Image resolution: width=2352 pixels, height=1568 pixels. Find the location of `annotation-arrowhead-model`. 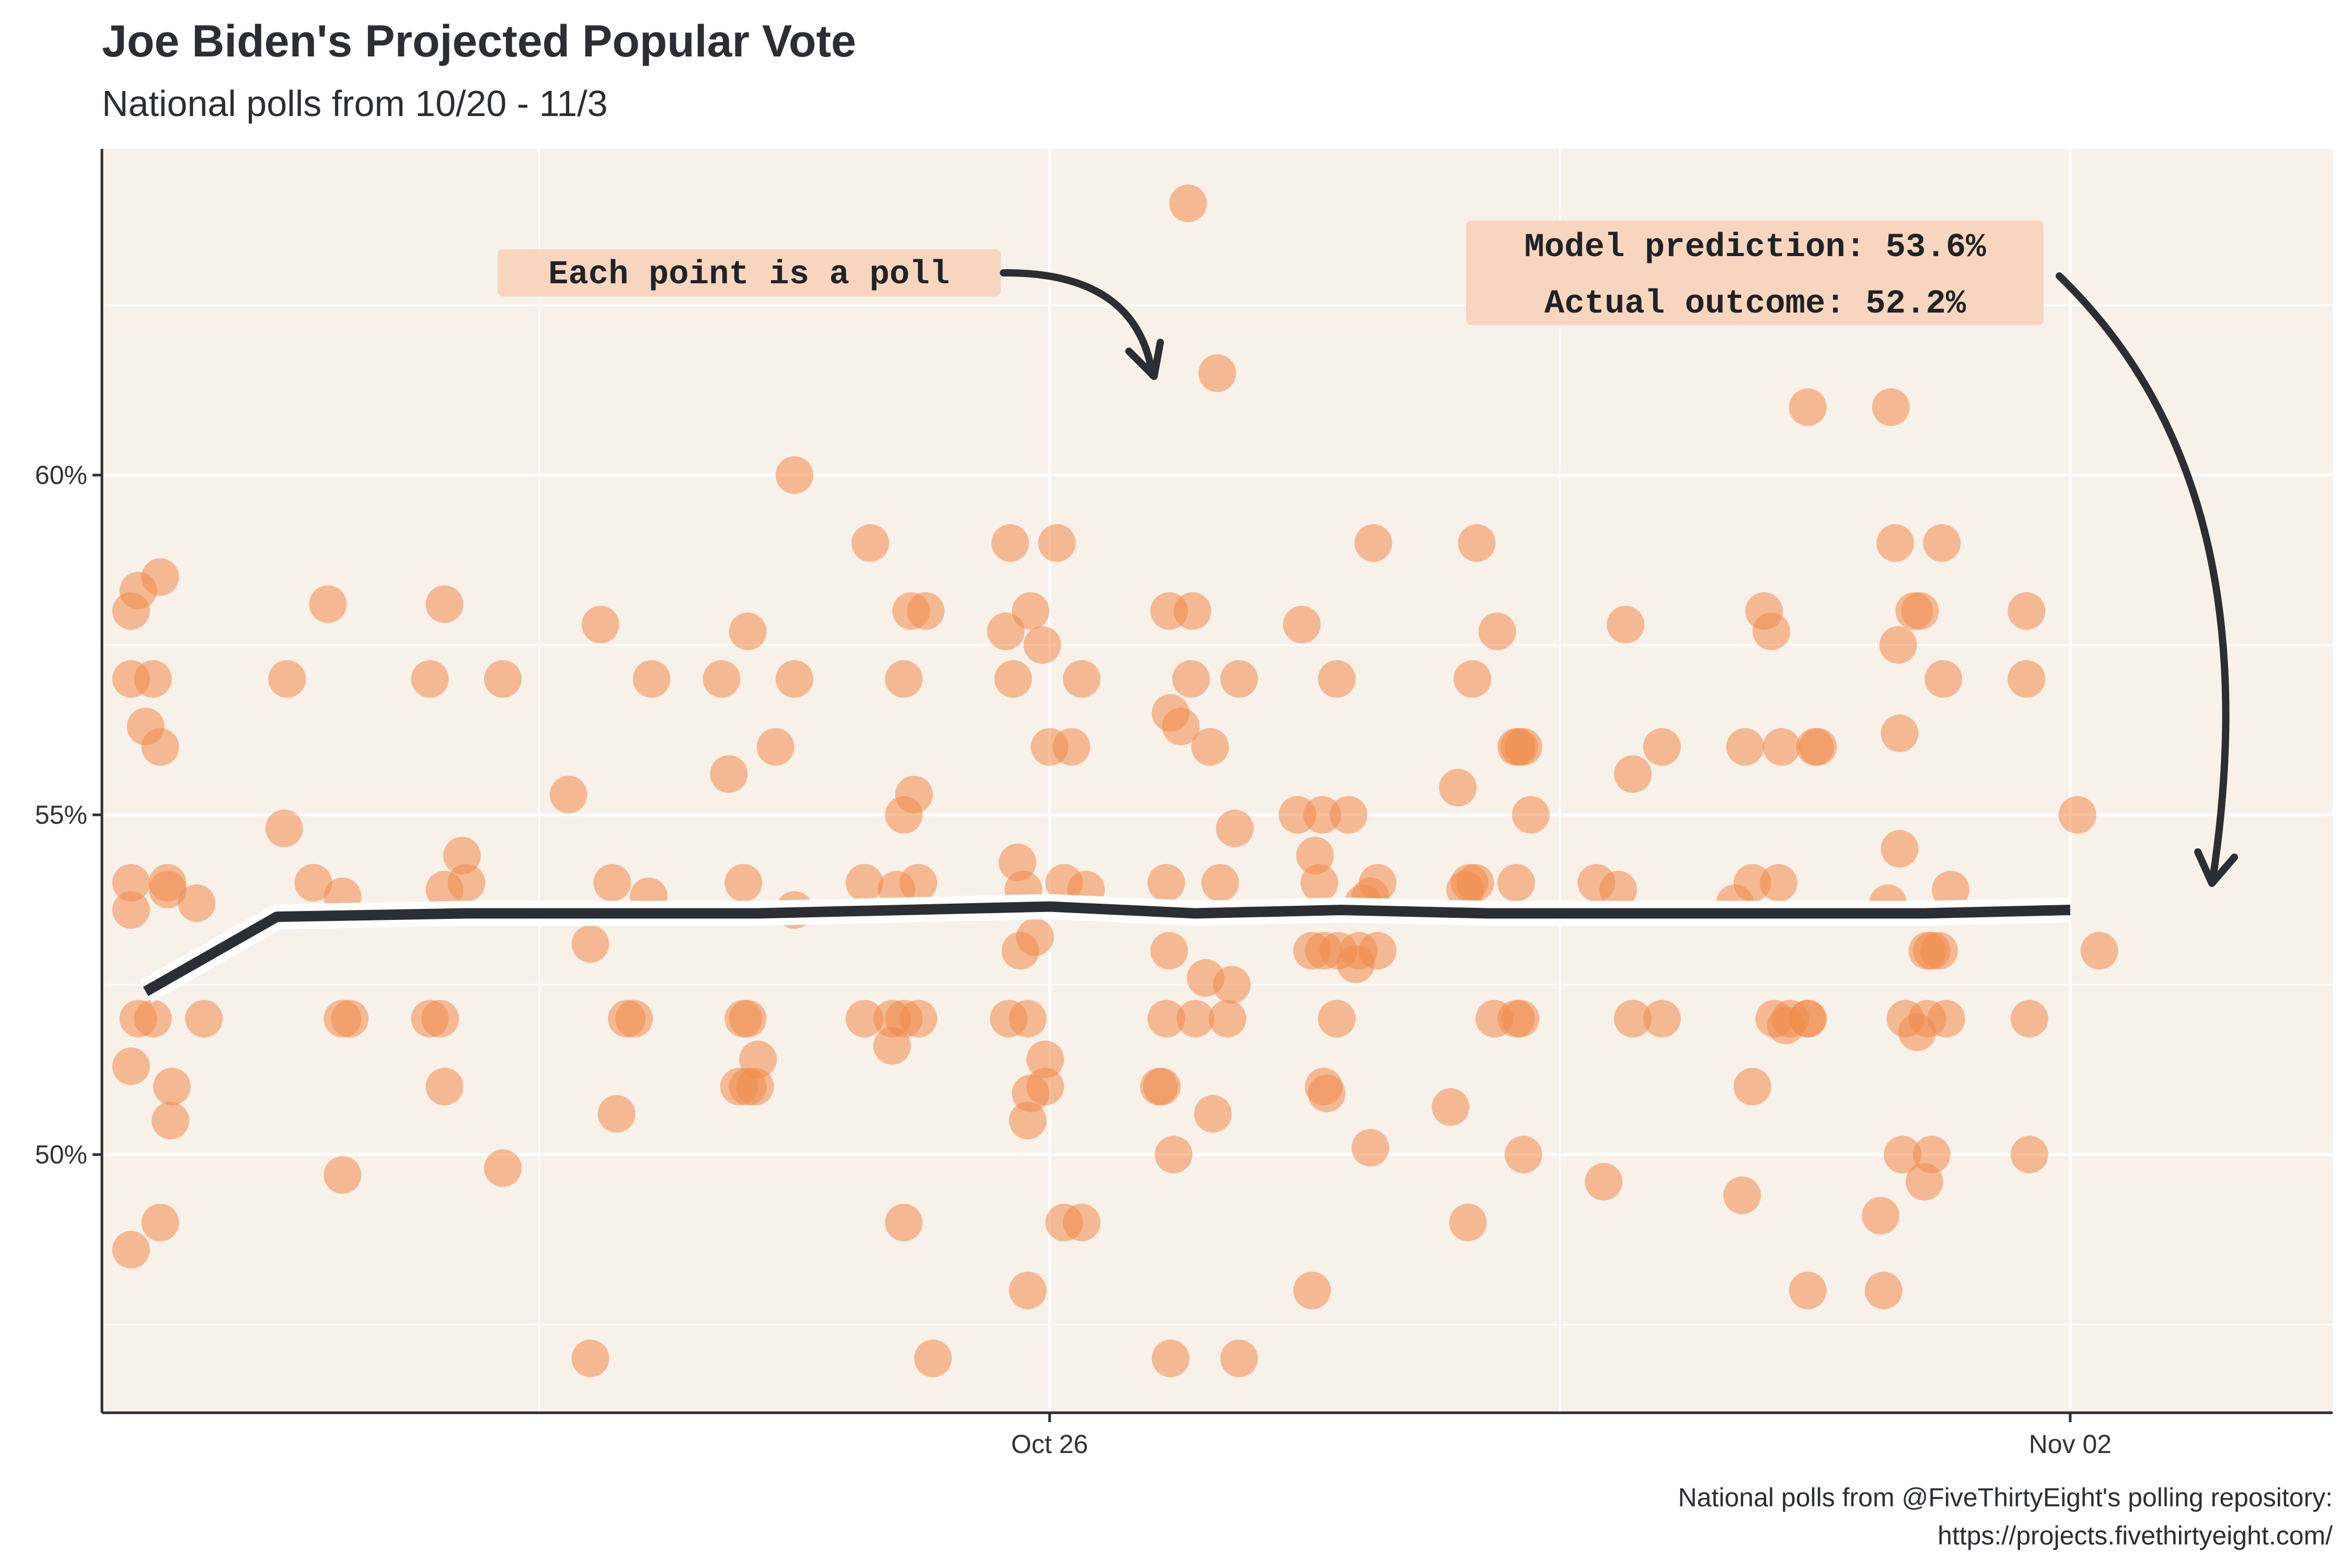

annotation-arrowhead-model is located at coordinates (2216, 867).